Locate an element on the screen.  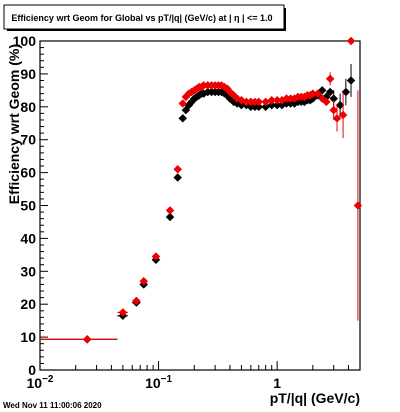
x-tick-label: 1 is located at coordinates (277, 383).